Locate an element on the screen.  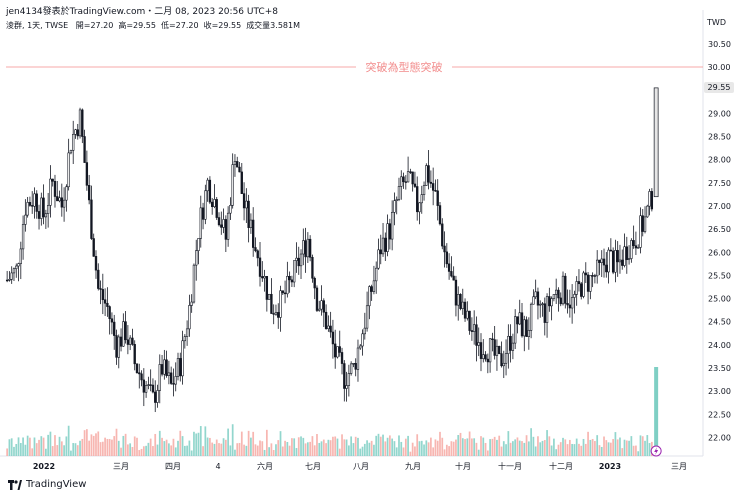
x-tick-label: 七月 is located at coordinates (313, 466).